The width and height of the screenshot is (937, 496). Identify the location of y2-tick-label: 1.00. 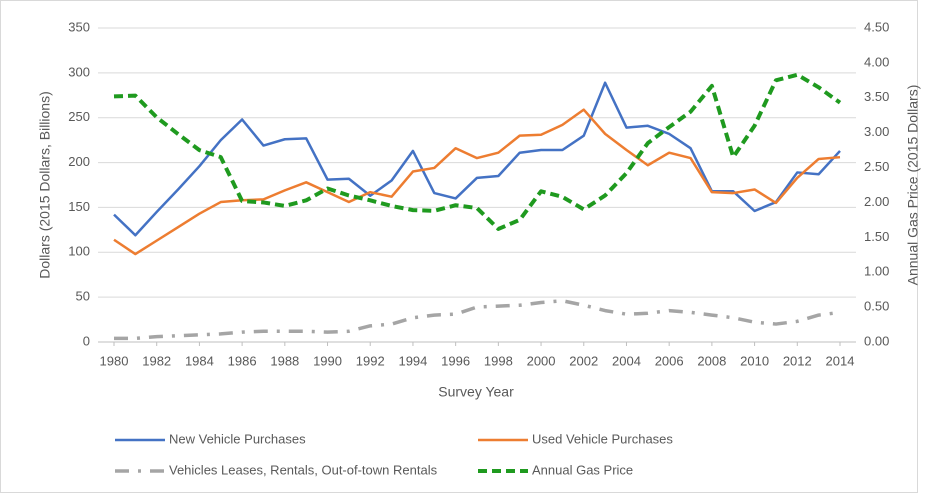
(876, 271).